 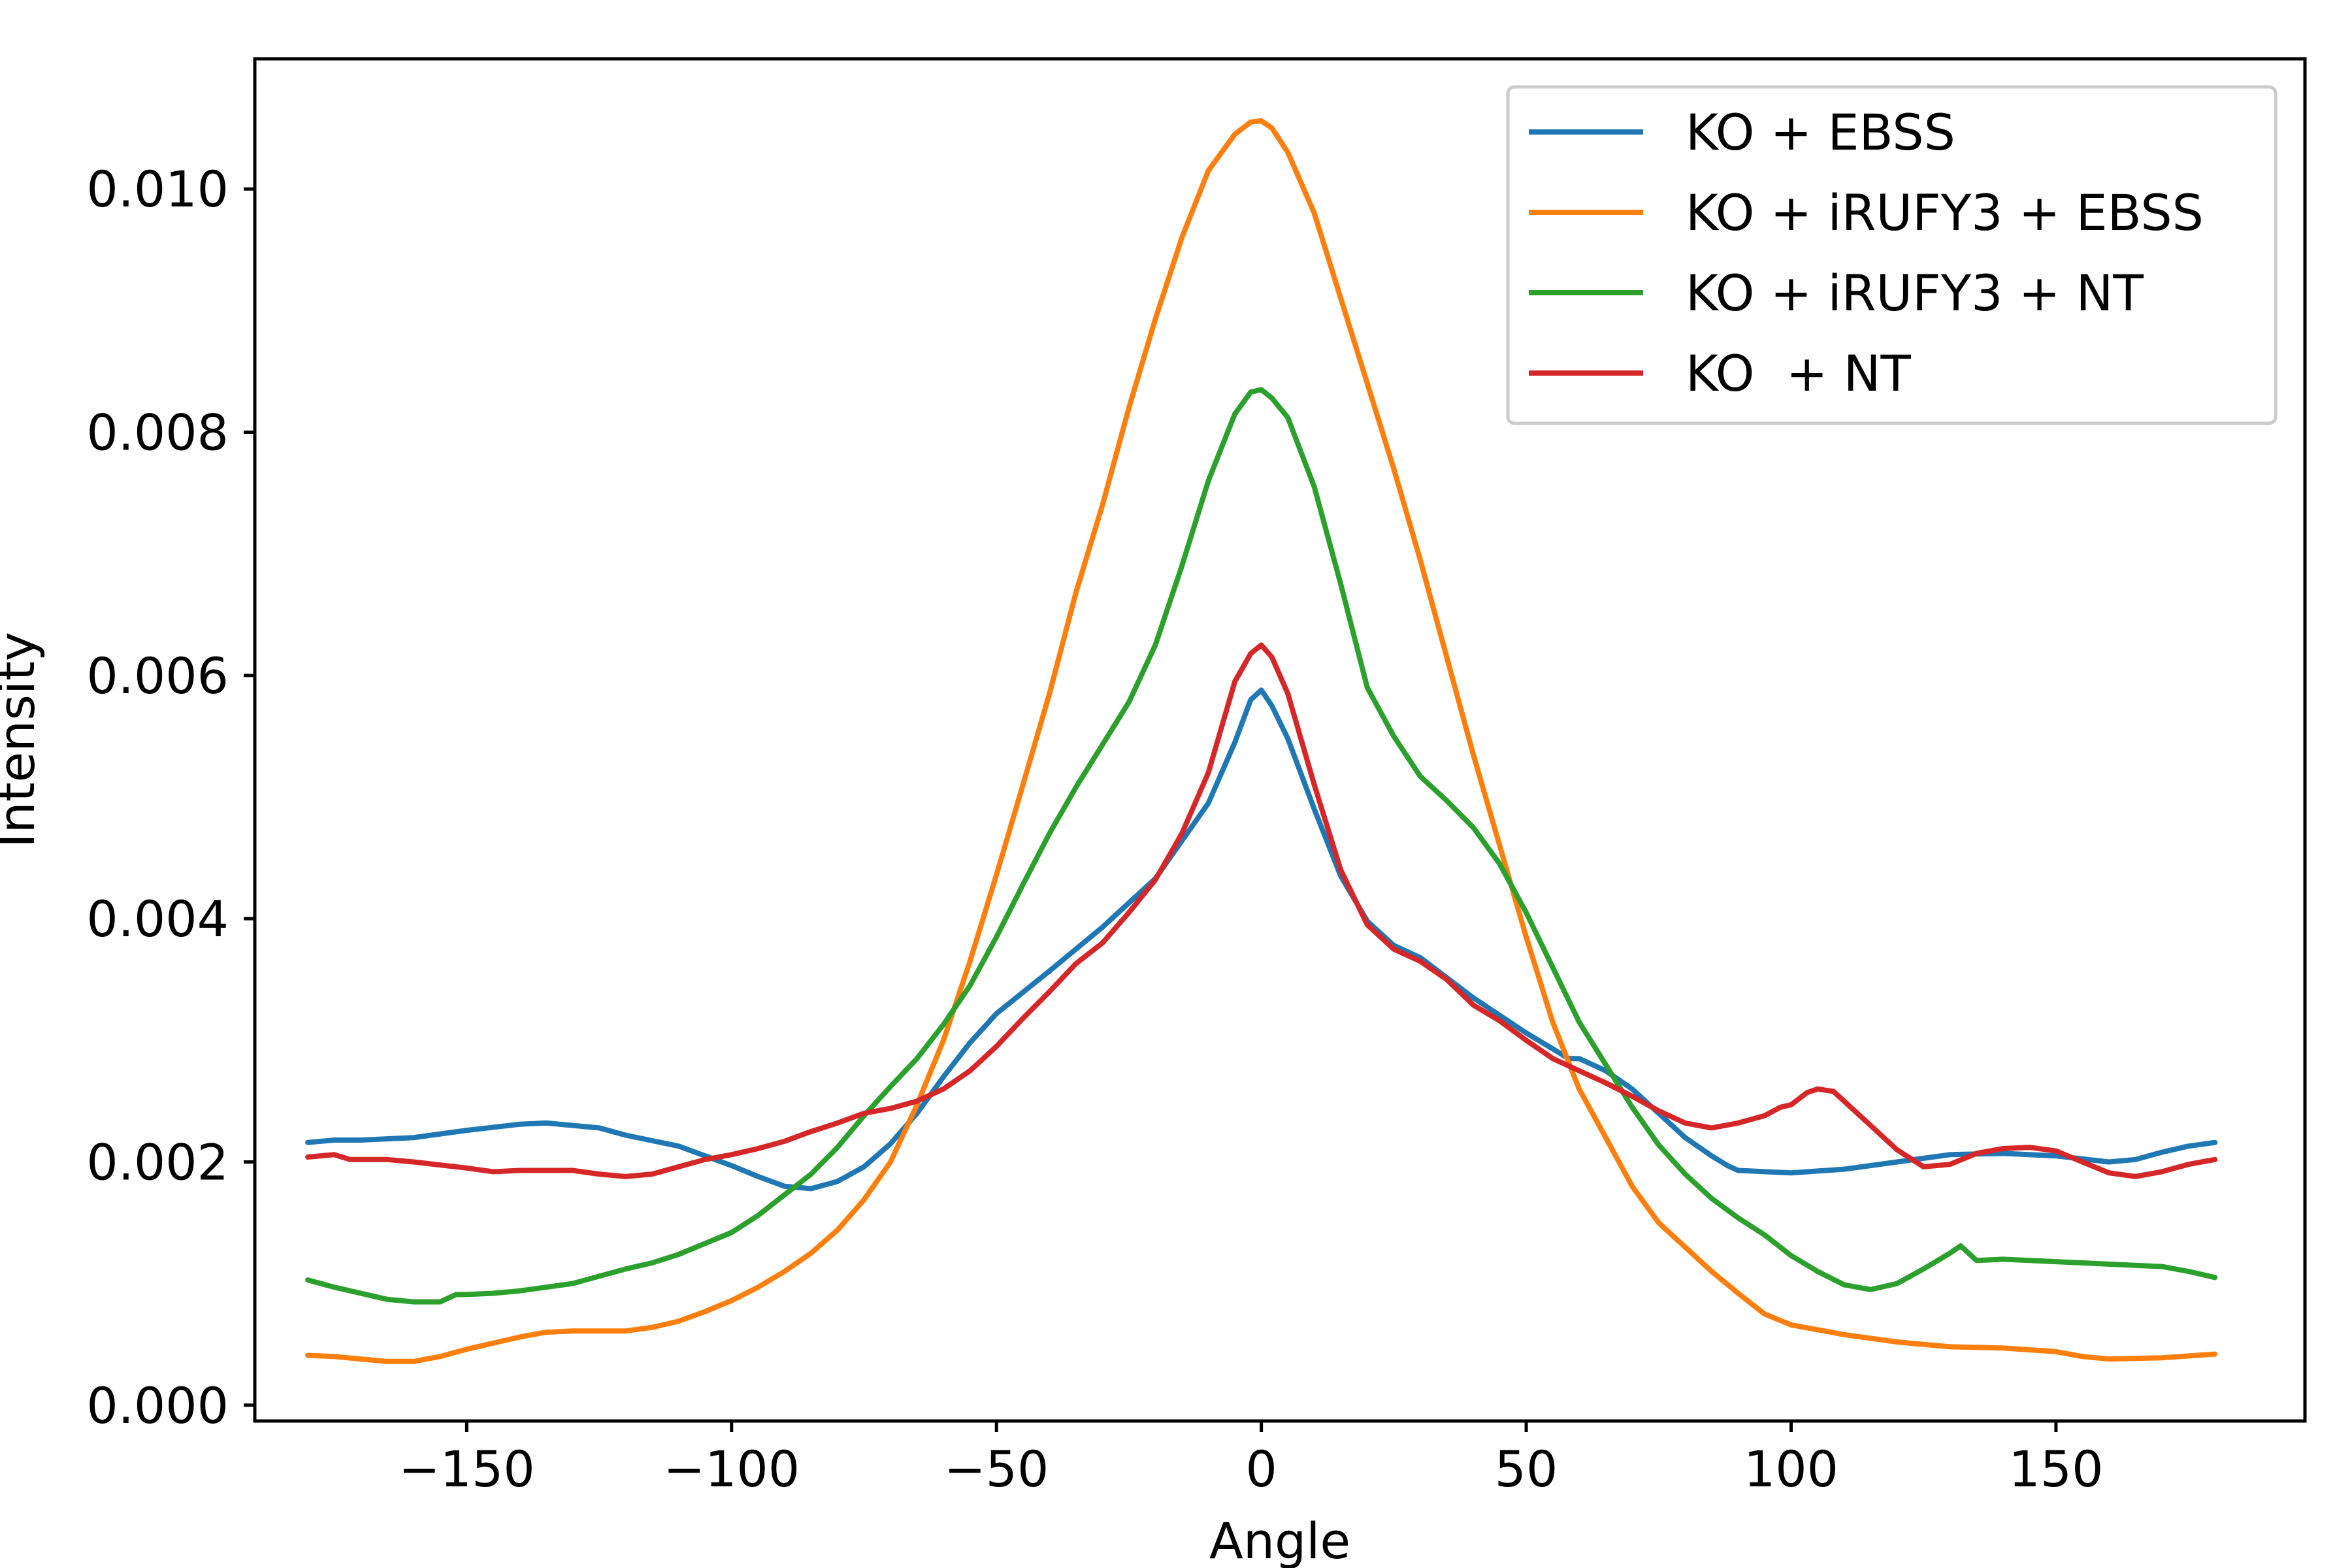 What do you see at coordinates (1799, 373) in the screenshot?
I see `legend-label-4: KO + NT` at bounding box center [1799, 373].